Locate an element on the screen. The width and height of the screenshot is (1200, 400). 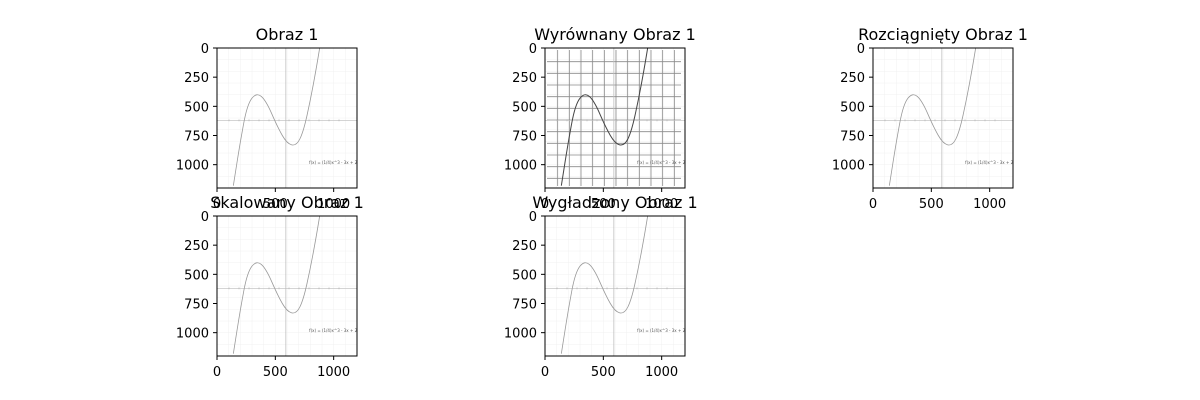
subplot-title: Wyrównany Obraz 1 is located at coordinates (615, 34).